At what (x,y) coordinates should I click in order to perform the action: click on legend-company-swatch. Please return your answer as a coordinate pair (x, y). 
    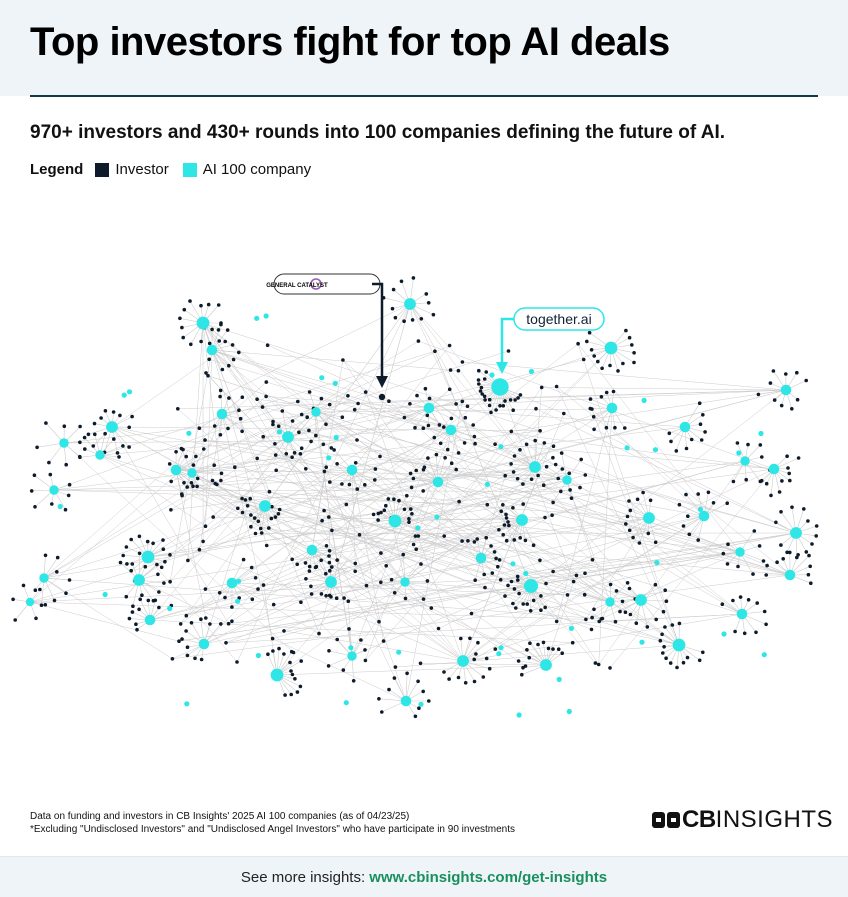
    Looking at the image, I should click on (190, 170).